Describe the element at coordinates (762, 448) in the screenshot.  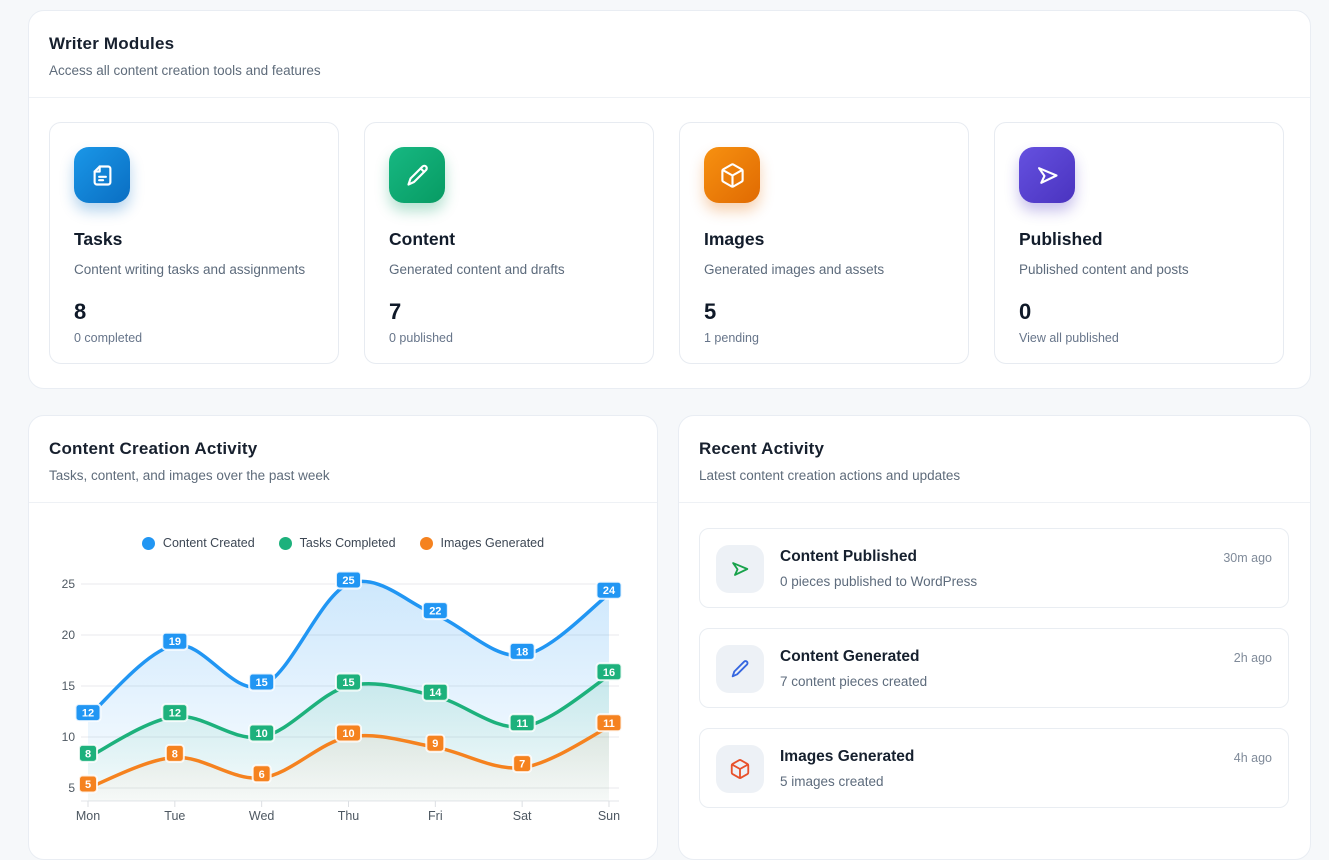
I see `recent-activity-title: Recent Activity` at that location.